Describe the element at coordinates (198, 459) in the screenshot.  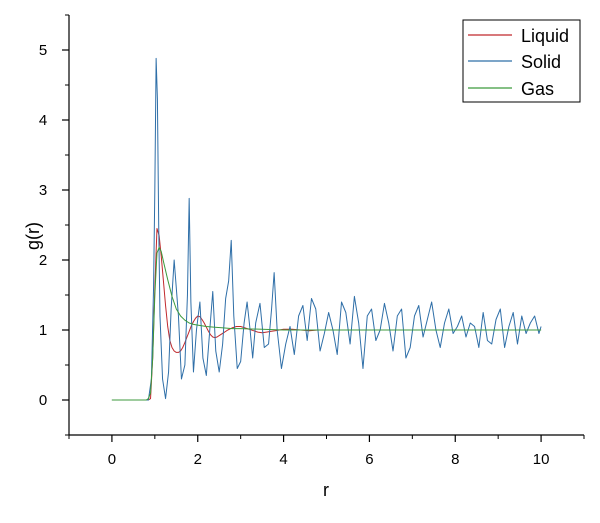
I see `x-tick-label-2: 2` at that location.